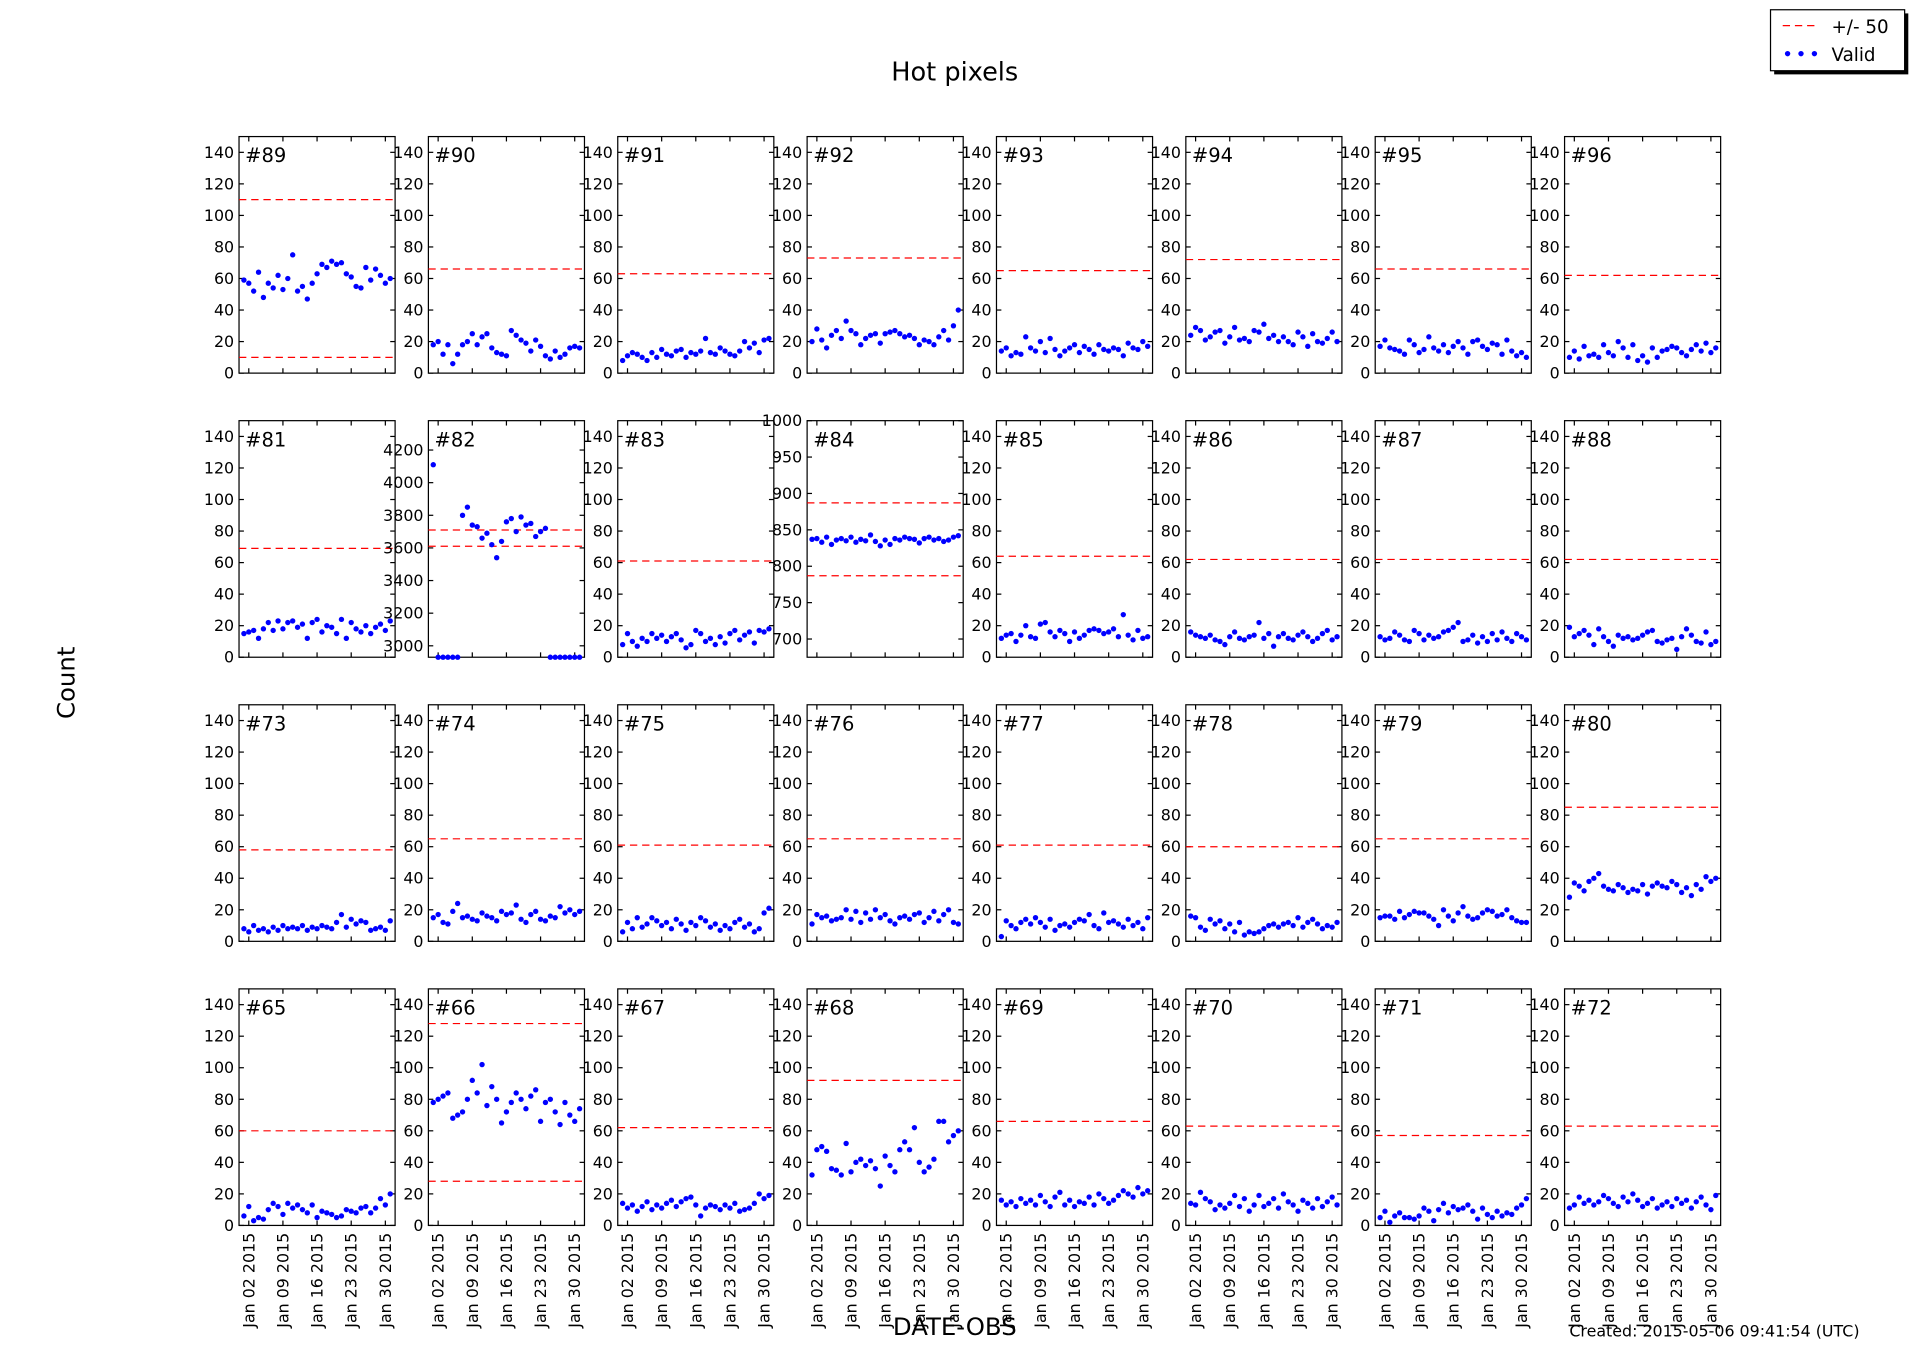 The image size is (1912, 1362). I want to click on panel-label: #96, so click(1591, 155).